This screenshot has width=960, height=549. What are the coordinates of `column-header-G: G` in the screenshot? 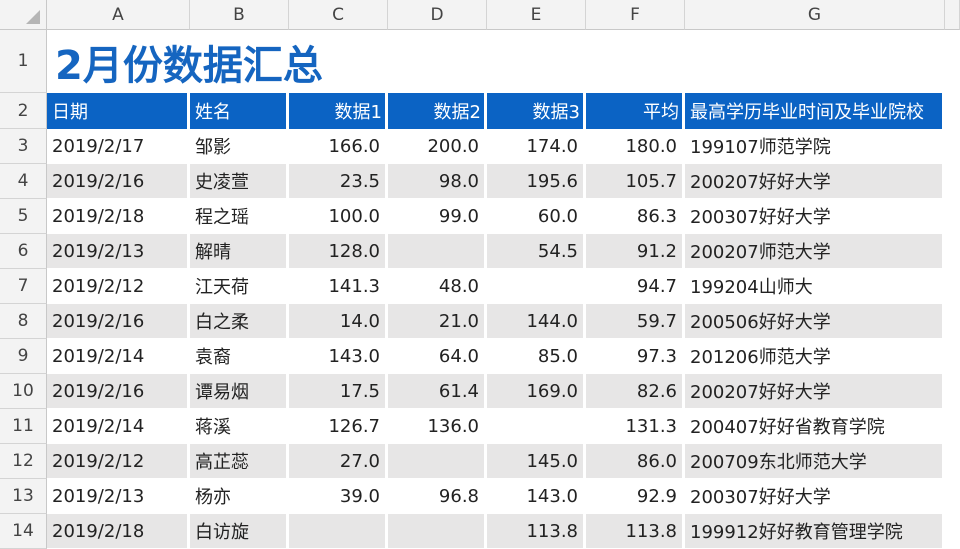 It's located at (815, 15).